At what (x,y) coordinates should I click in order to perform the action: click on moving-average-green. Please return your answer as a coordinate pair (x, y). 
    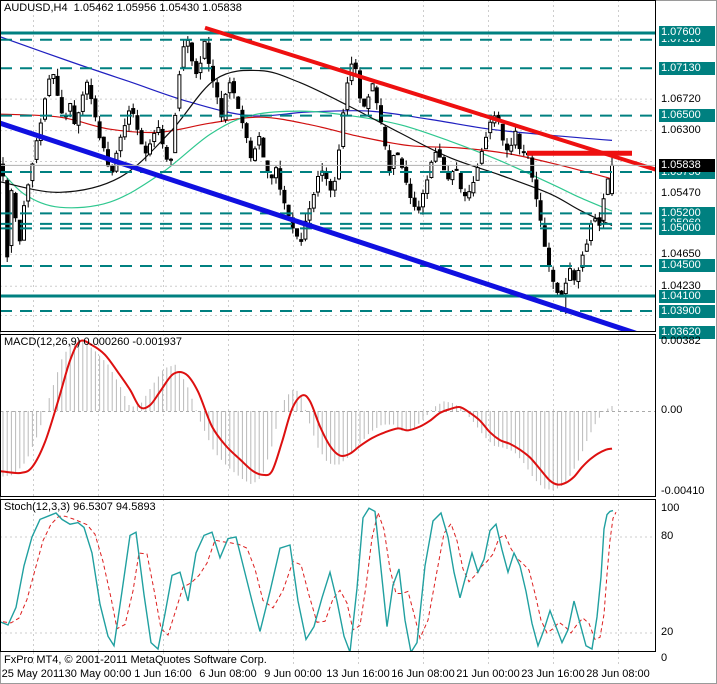
    Looking at the image, I should click on (306, 161).